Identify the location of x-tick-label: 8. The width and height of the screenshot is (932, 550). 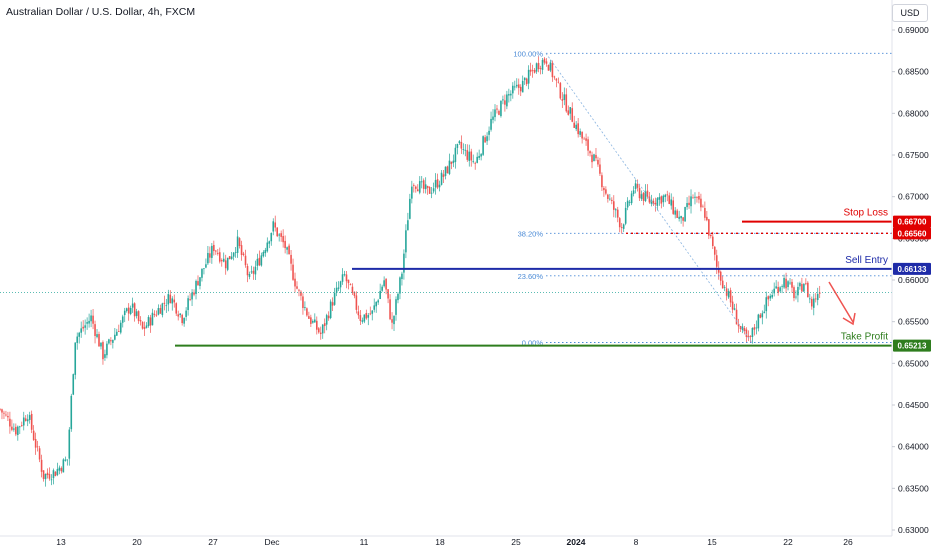
(636, 542).